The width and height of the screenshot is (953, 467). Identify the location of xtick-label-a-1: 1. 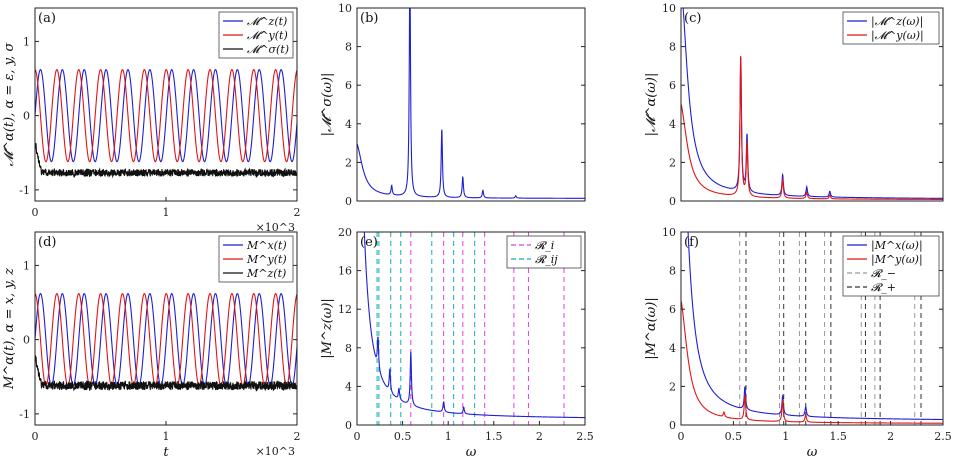
(166, 212).